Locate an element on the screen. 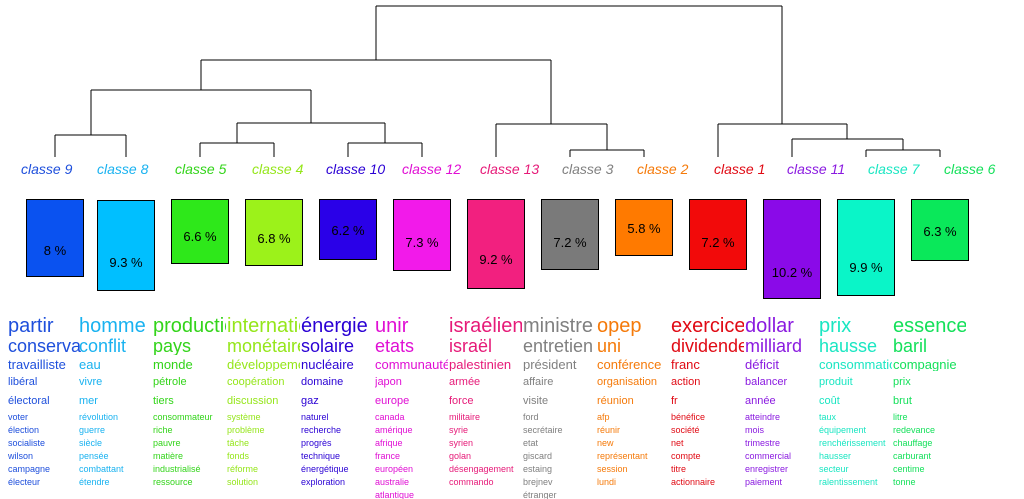 This screenshot has height=499, width=1024. class-word: ralentissement is located at coordinates (848, 482).